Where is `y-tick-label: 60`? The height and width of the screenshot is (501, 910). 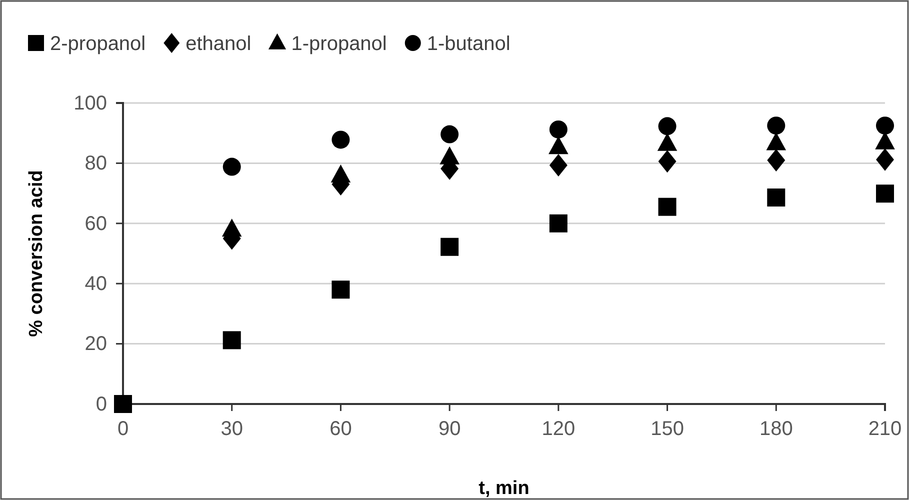
y-tick-label: 60 is located at coordinates (95, 223).